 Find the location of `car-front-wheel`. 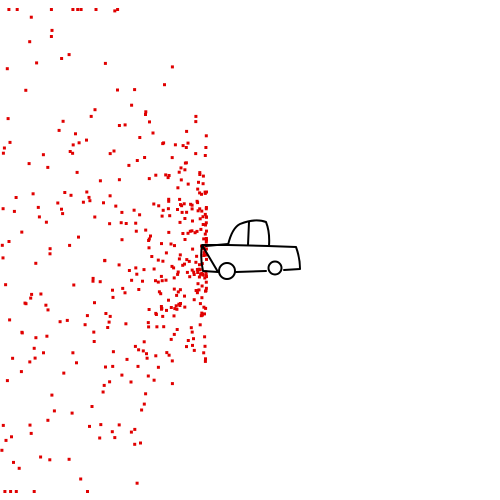

car-front-wheel is located at coordinates (275, 268).